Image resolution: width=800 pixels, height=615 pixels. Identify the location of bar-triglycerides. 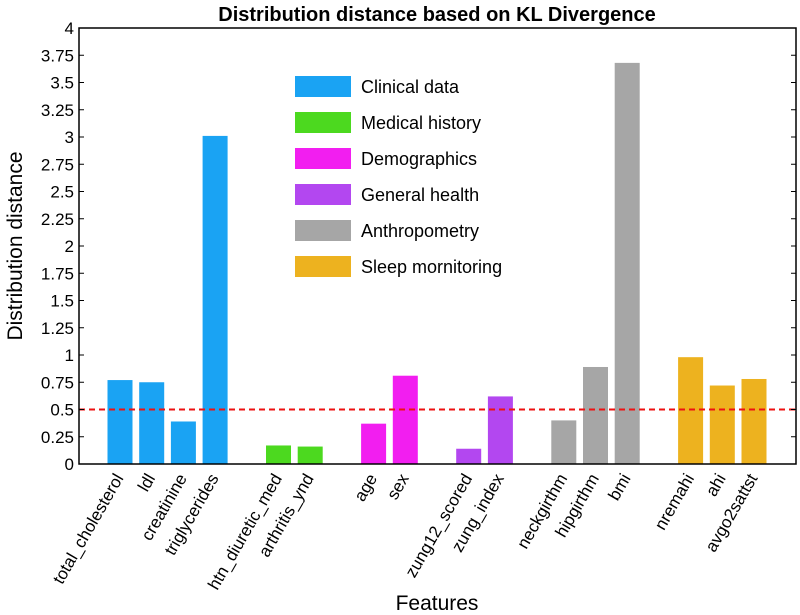
(215, 299).